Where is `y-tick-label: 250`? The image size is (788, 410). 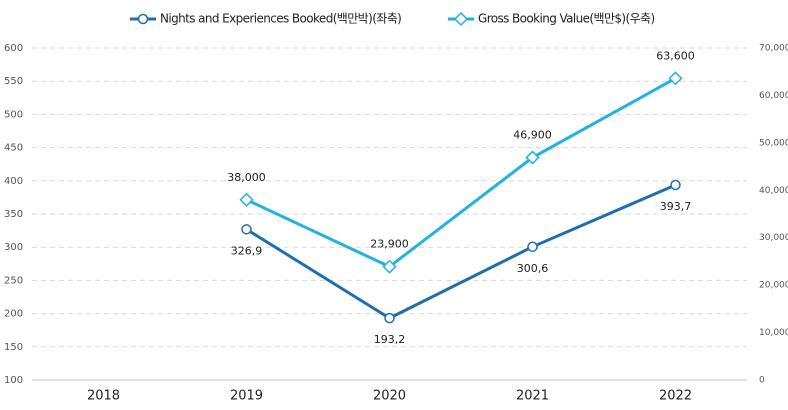 y-tick-label: 250 is located at coordinates (13, 280).